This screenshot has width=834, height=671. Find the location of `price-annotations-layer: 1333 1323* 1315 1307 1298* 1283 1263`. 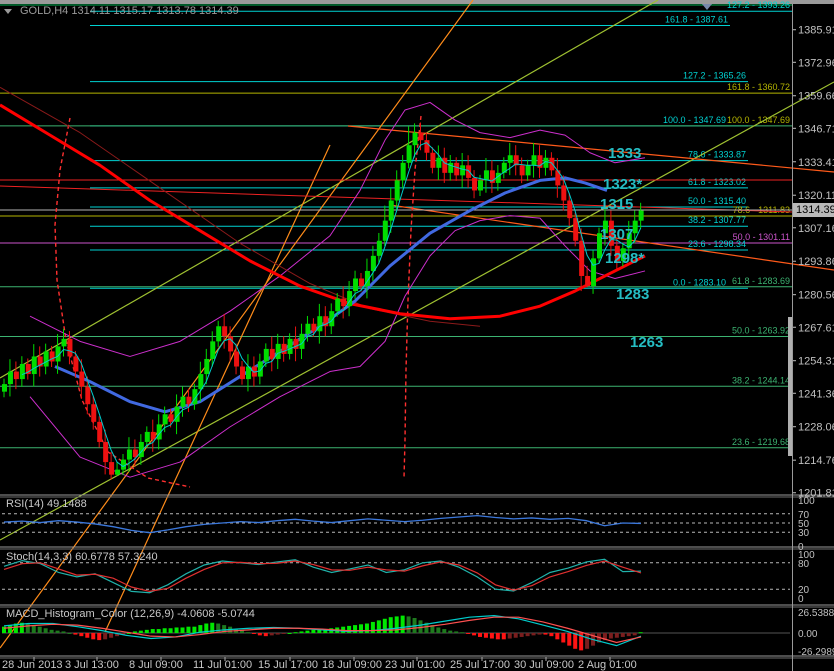

price-annotations-layer: 1333 1323* 1315 1307 1298* 1283 1263 is located at coordinates (631, 248).